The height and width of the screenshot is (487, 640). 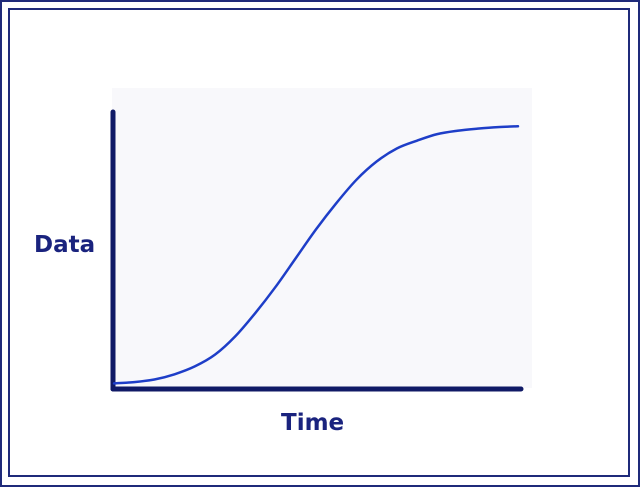 I want to click on y-axis-label: Data, so click(x=65, y=245).